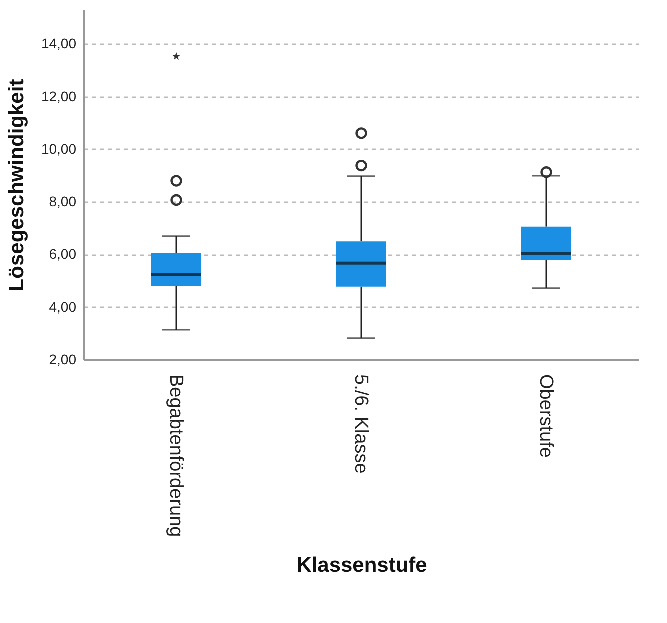 This screenshot has height=623, width=667. What do you see at coordinates (16, 185) in the screenshot?
I see `y-axis-title: Lösegeschwindigkeit` at bounding box center [16, 185].